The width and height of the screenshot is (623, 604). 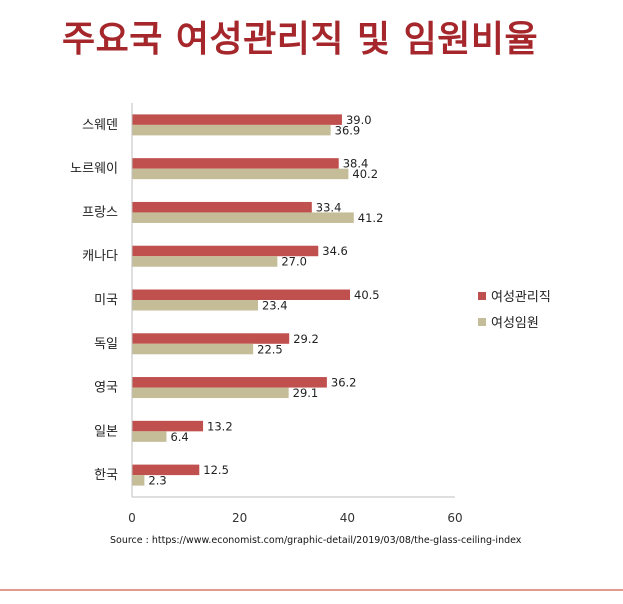 What do you see at coordinates (515, 323) in the screenshot?
I see `legend-label: 여성임원` at bounding box center [515, 323].